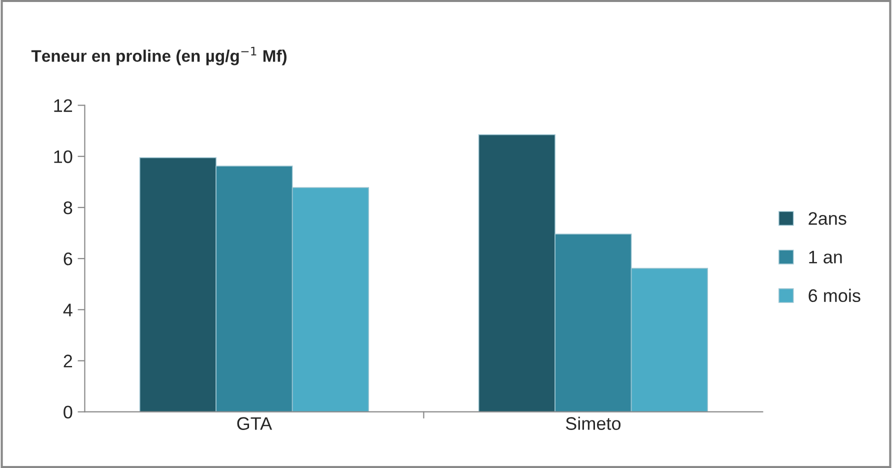  I want to click on legend-label: 1 an, so click(825, 257).